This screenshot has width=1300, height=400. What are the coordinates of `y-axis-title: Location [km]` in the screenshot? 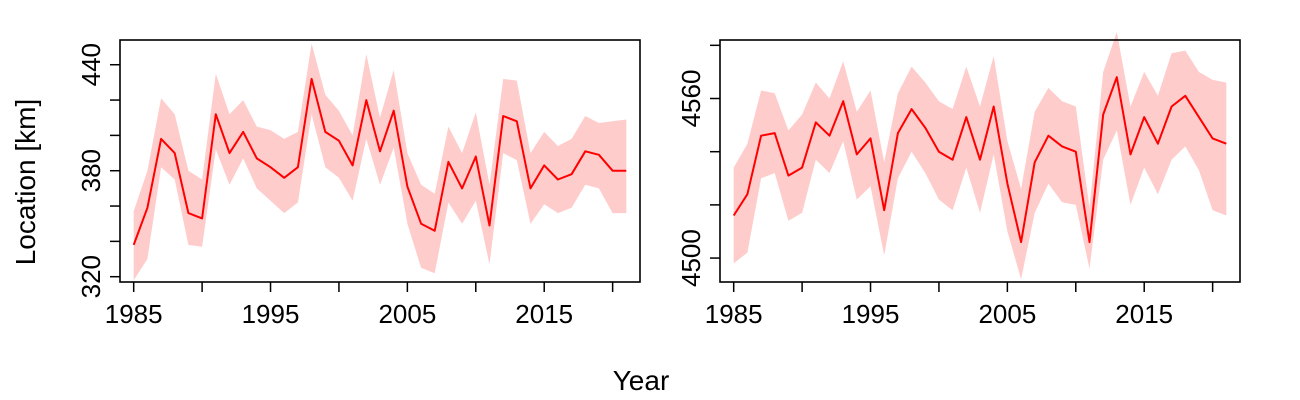 It's located at (25, 182).